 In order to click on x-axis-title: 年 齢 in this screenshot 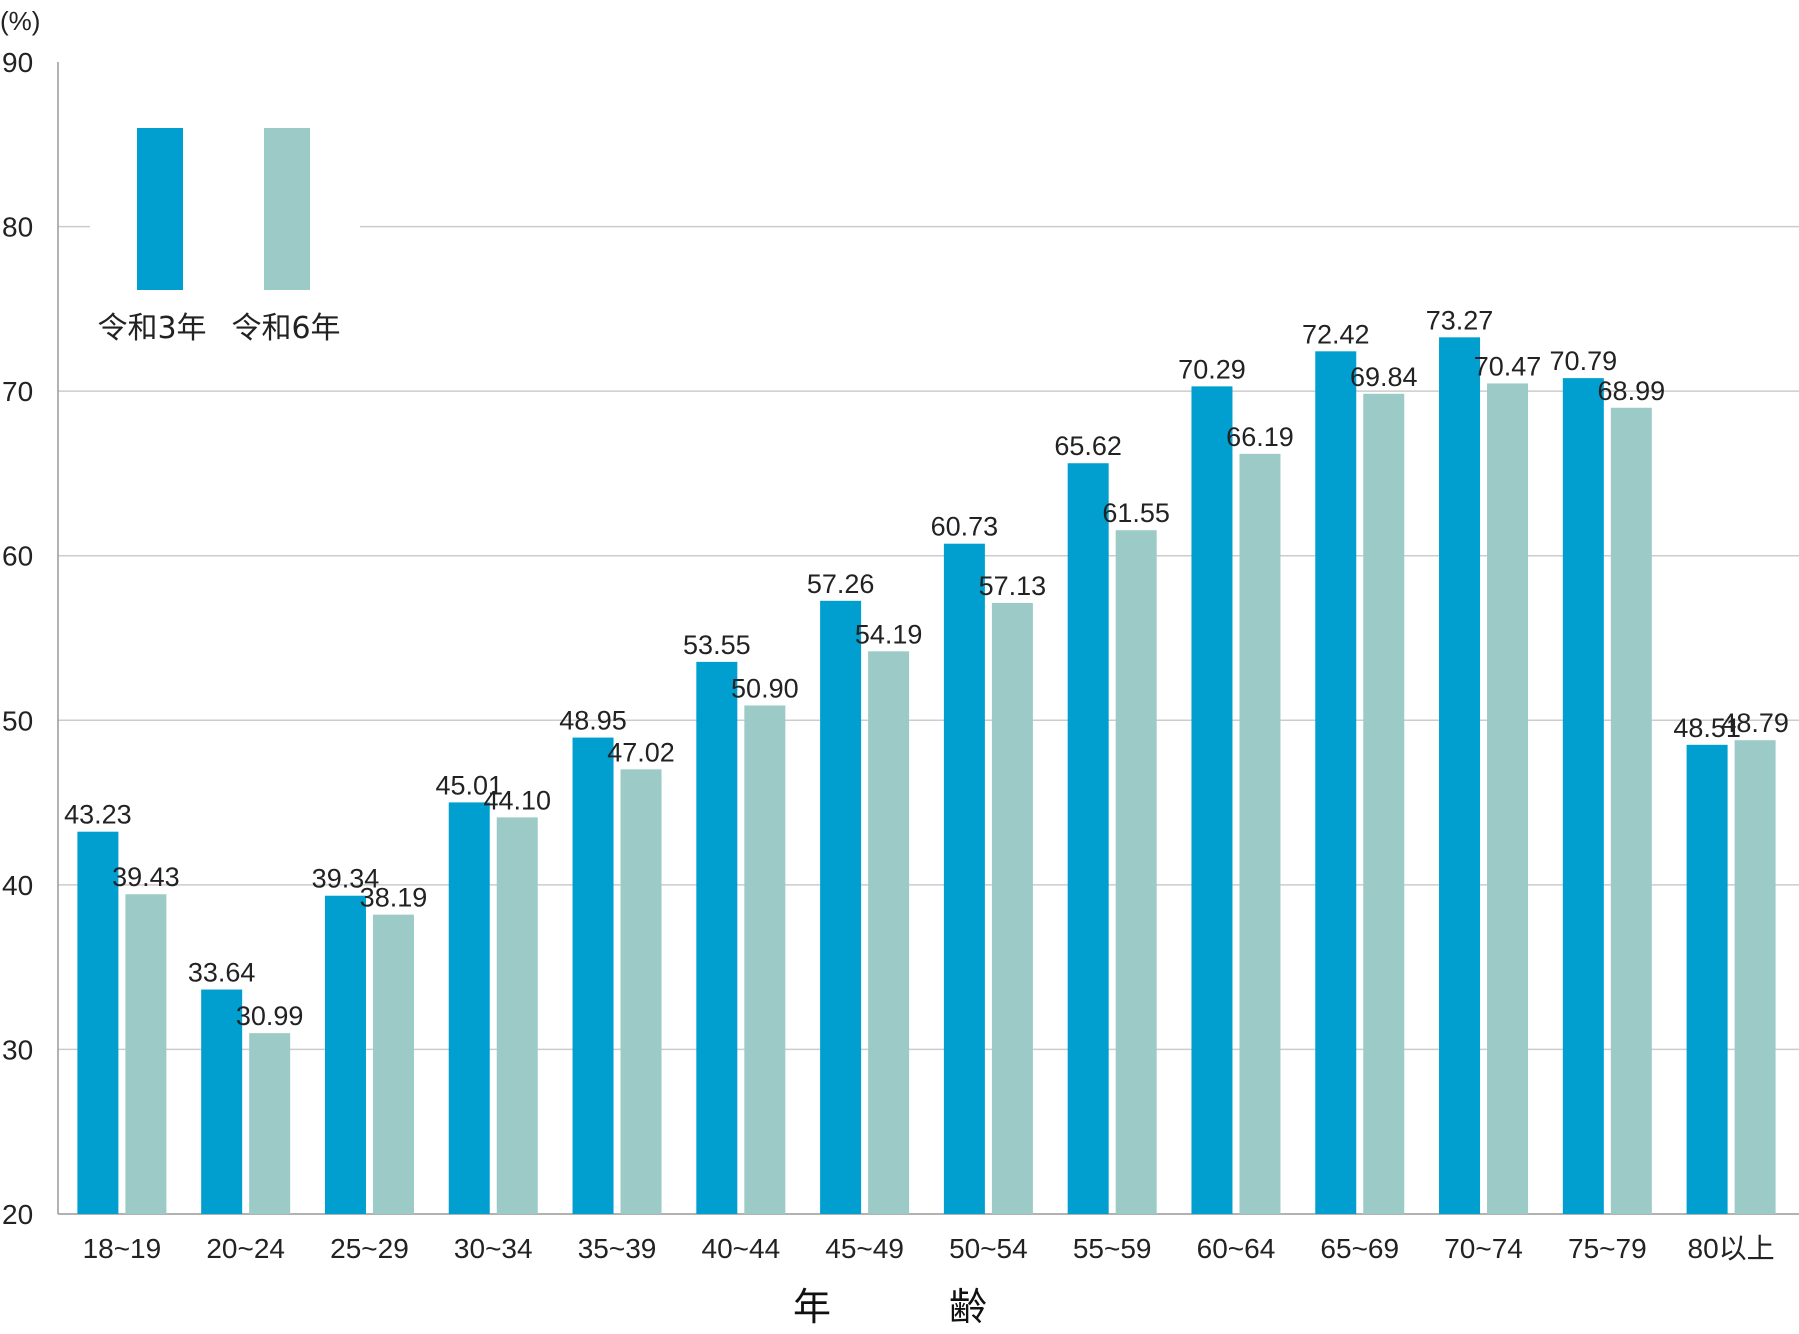, I will do `click(910, 1307)`.